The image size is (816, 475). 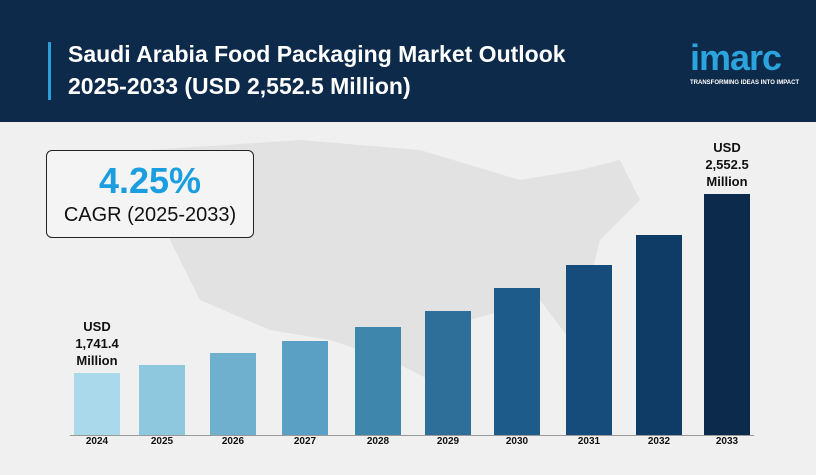 I want to click on value-label: USD 2,552.5 Million, so click(x=727, y=164).